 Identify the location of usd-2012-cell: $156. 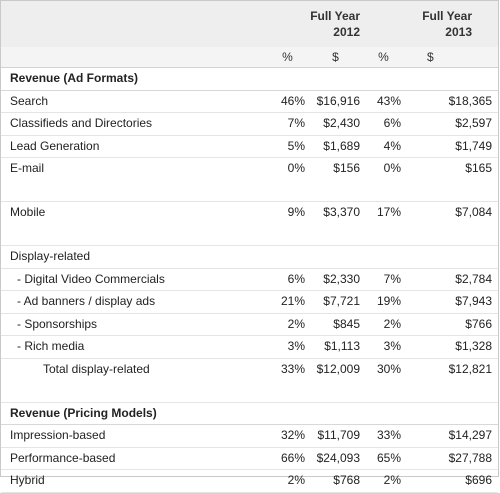
(346, 168).